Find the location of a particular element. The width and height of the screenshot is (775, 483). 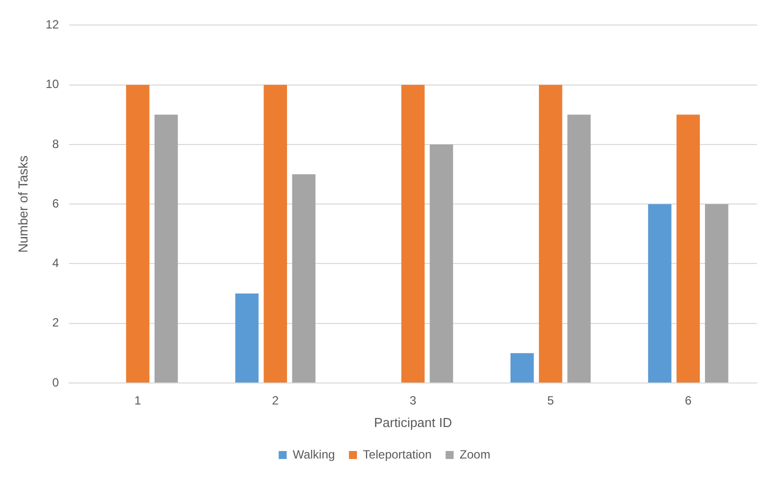

y-tick-label: 2 is located at coordinates (56, 323).